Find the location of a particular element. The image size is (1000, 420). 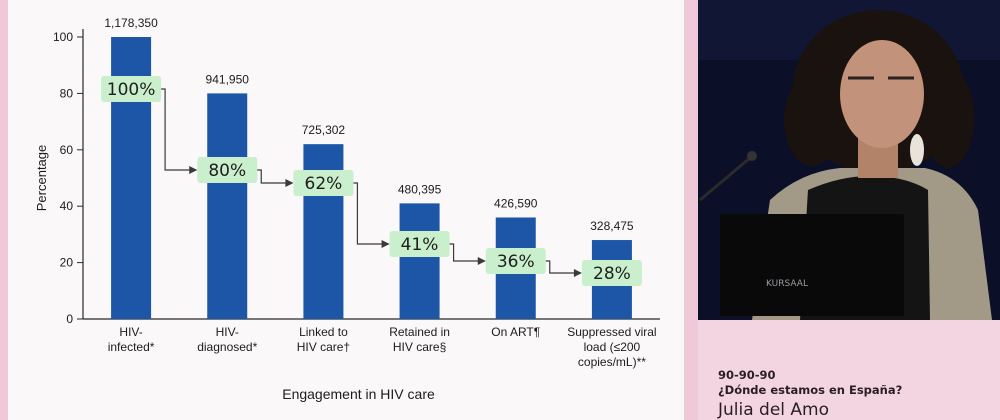

caption-subheading: ¿Dónde estamos en España? is located at coordinates (810, 390).